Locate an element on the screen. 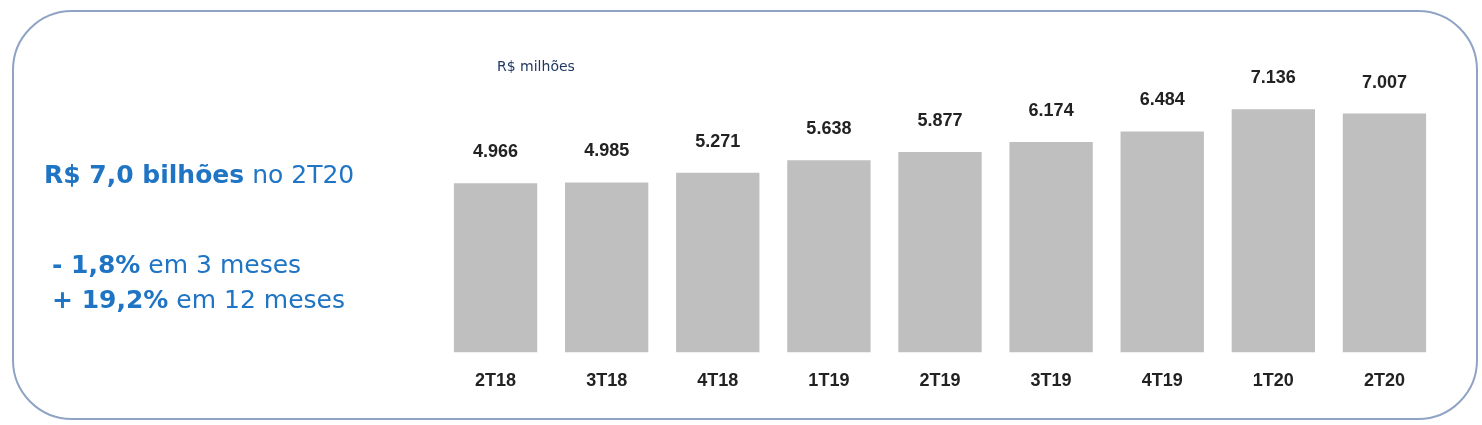  x-tick-label: 1T19 is located at coordinates (829, 380).